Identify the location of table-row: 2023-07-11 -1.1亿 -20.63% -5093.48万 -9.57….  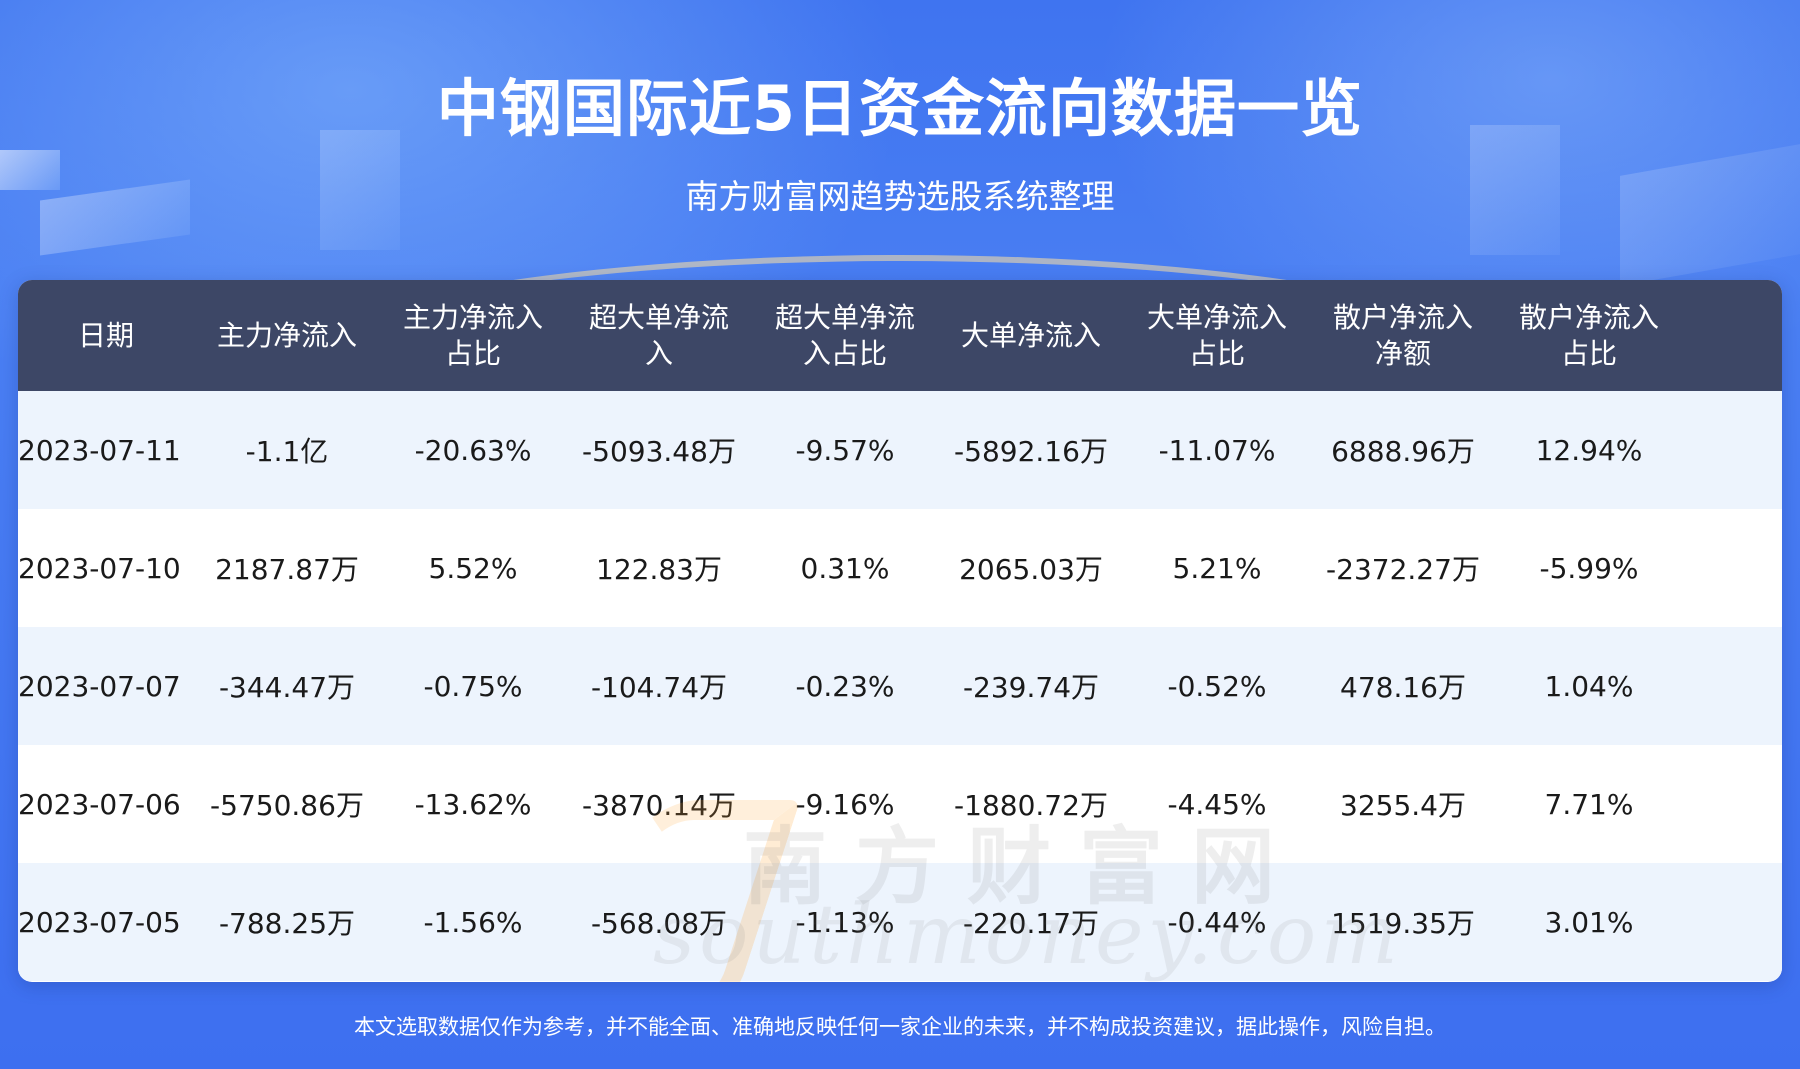
(900, 450).